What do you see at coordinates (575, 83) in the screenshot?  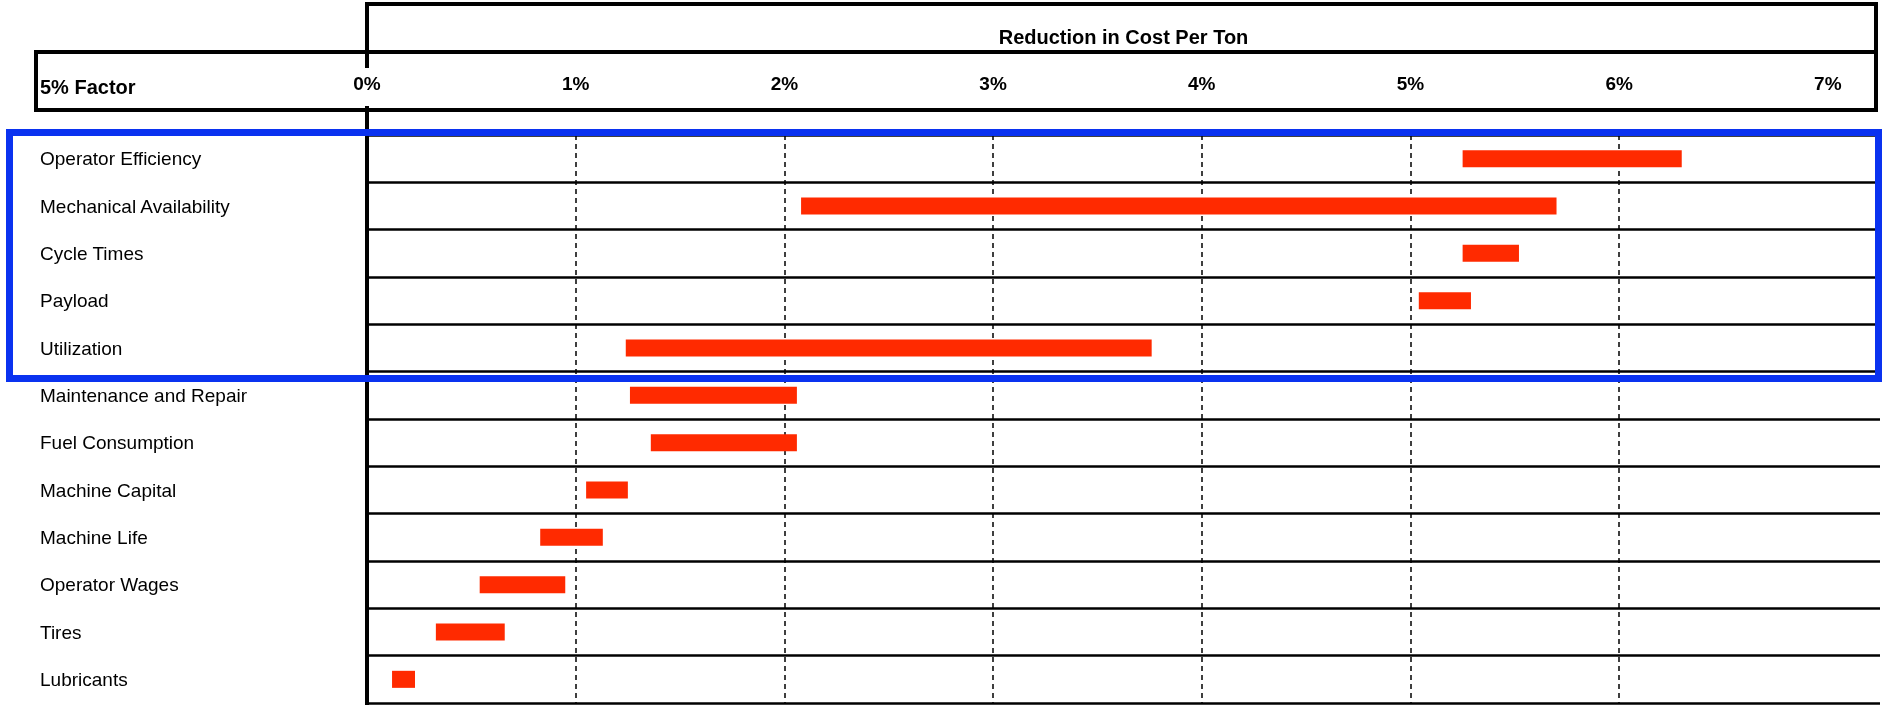 I see `x-tick-label: 1%` at bounding box center [575, 83].